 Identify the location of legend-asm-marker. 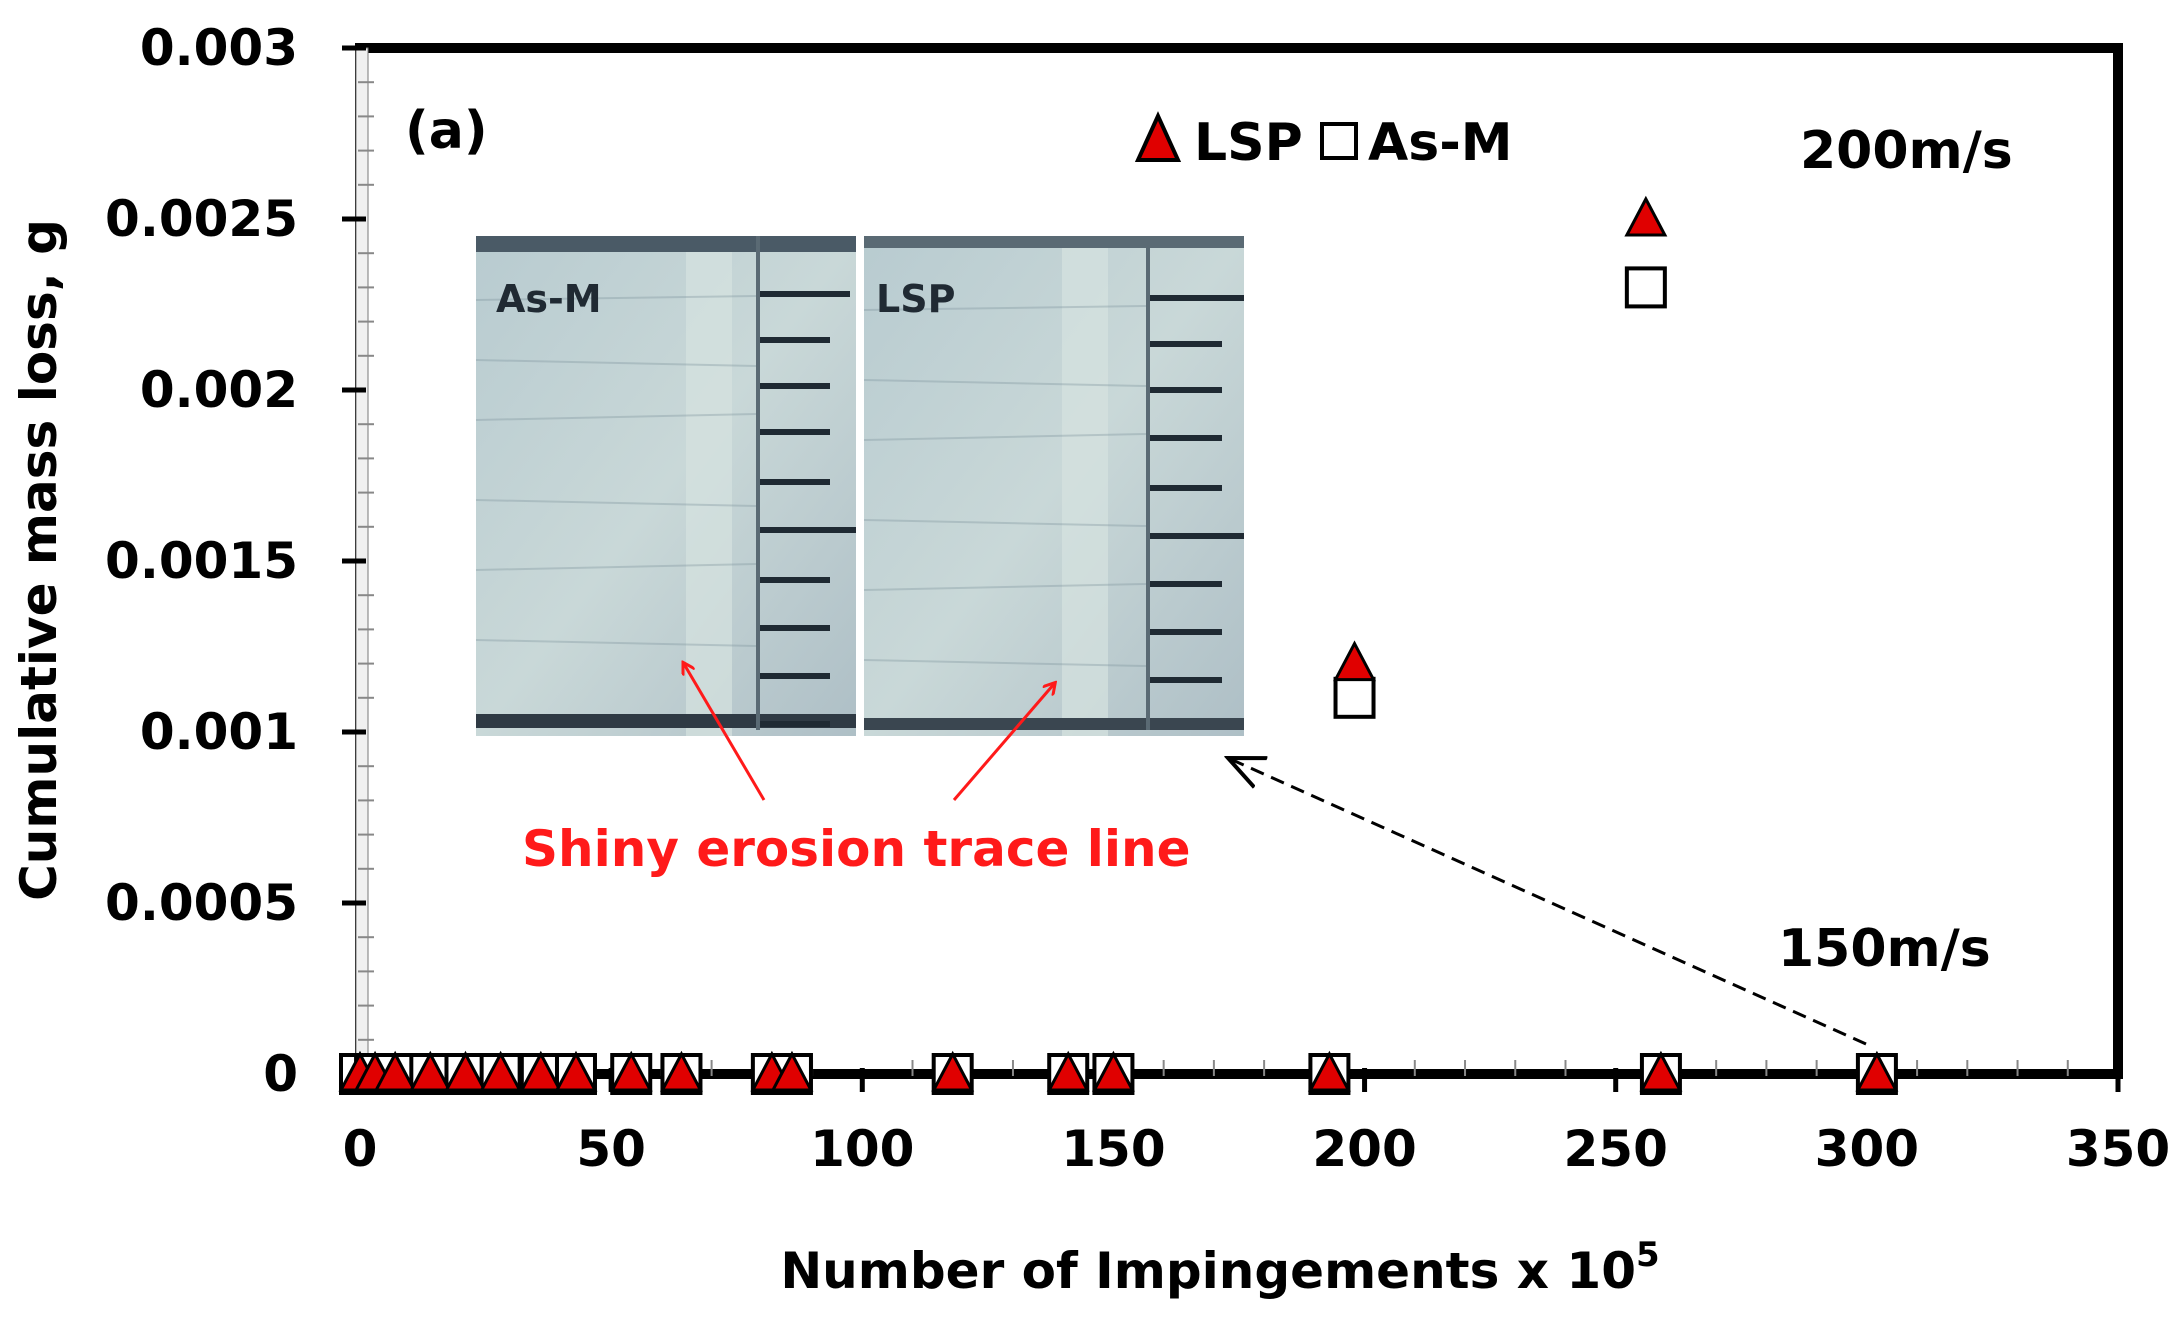
(1339, 141).